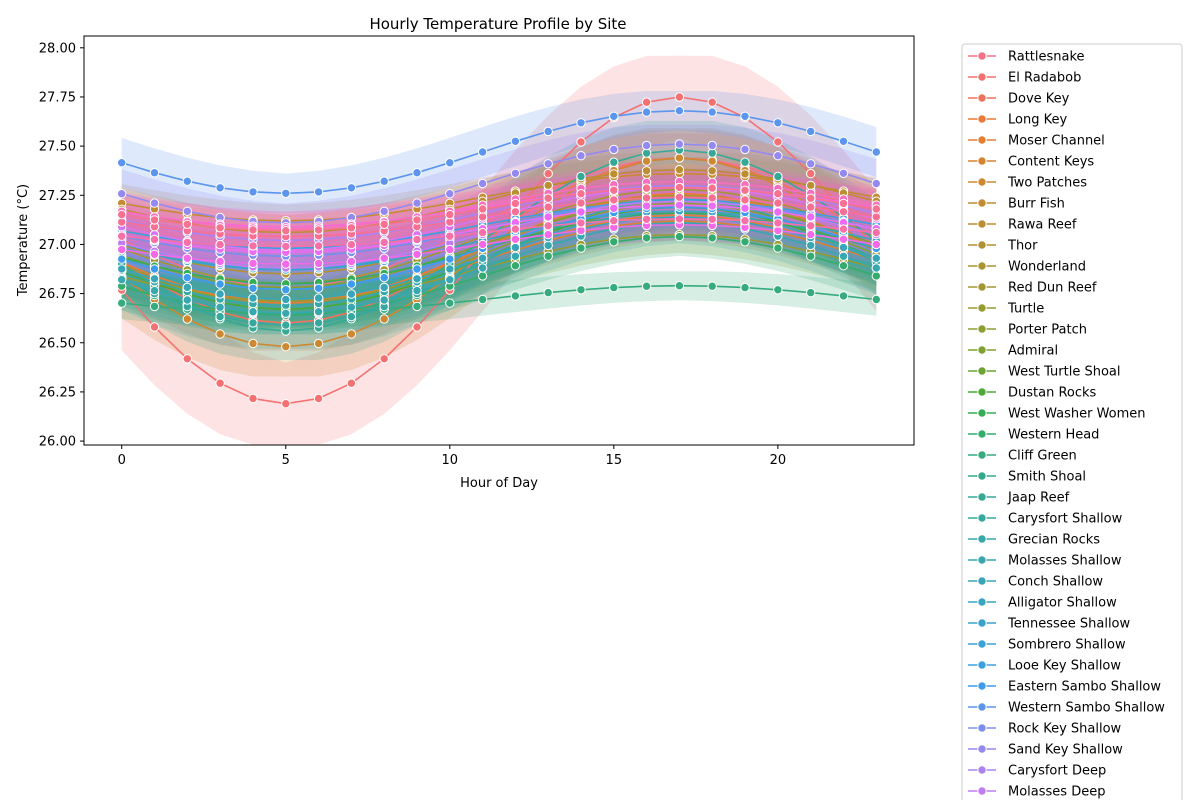 Image resolution: width=1200 pixels, height=804 pixels. What do you see at coordinates (1038, 498) in the screenshot?
I see `legend-label: Jaap Reef` at bounding box center [1038, 498].